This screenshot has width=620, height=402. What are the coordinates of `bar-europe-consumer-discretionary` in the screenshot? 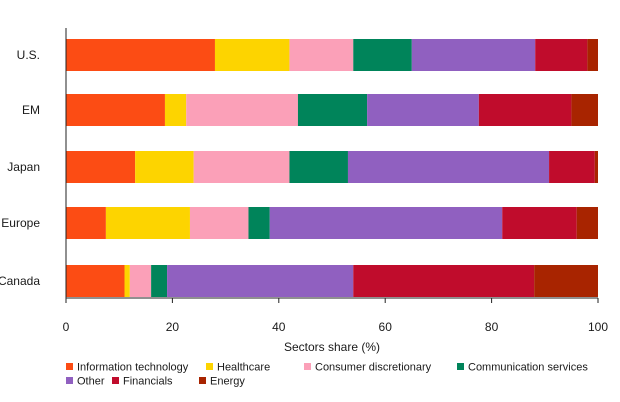 It's located at (219, 223).